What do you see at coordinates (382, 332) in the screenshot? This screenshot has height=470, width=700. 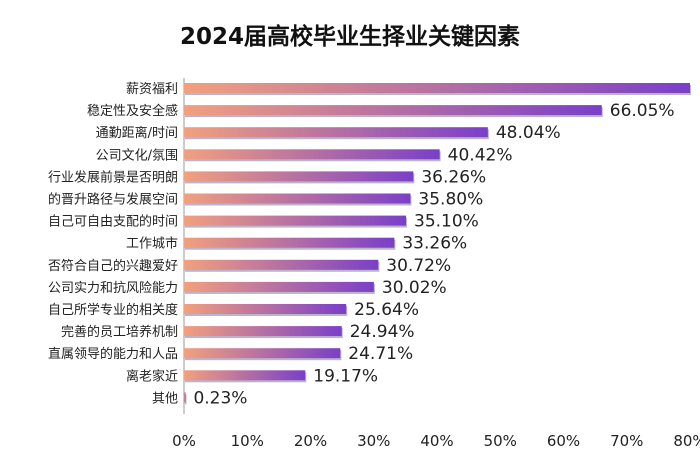 I see `value-label: 24.94%` at bounding box center [382, 332].